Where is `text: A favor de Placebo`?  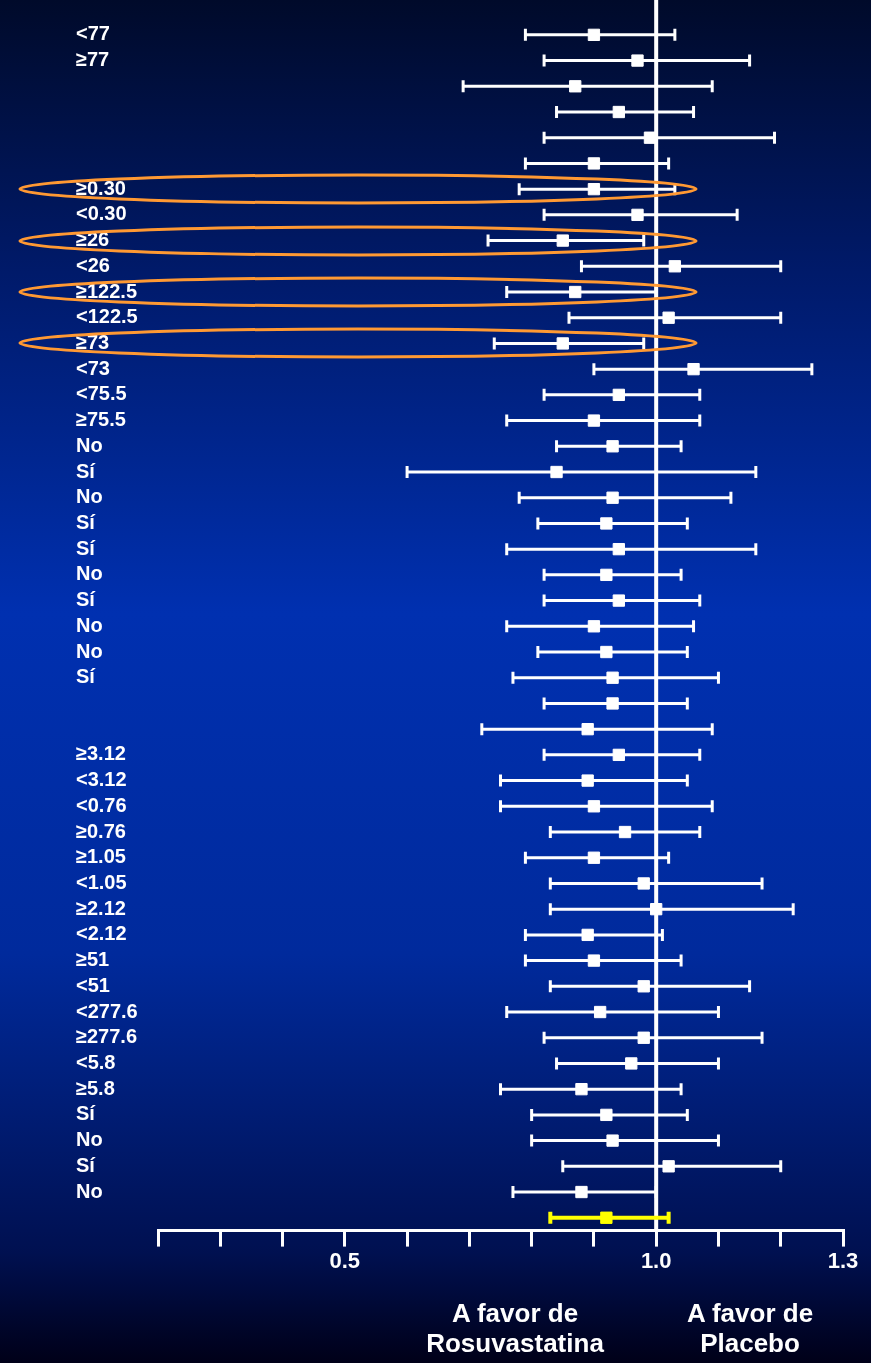
text: A favor de Placebo is located at coordinates (750, 1328).